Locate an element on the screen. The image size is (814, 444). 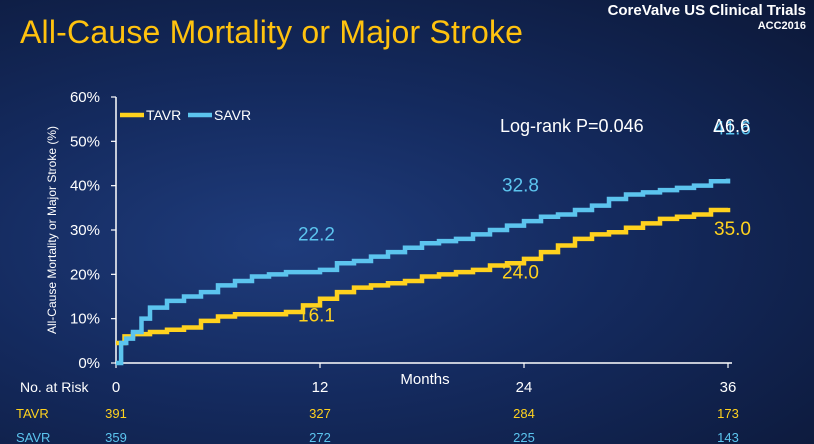
y-tick-label: 40% is located at coordinates (85, 186).